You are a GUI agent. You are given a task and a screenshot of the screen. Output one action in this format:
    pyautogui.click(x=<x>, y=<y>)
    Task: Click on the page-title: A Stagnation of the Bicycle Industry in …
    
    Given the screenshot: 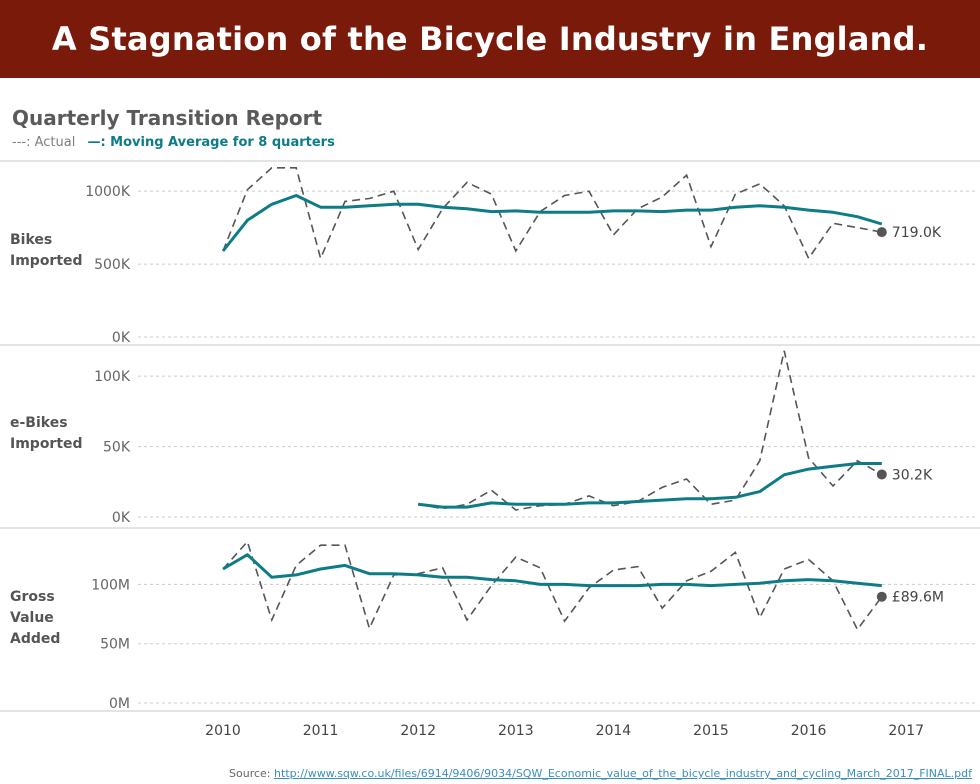 What is the action you would take?
    pyautogui.click(x=490, y=39)
    